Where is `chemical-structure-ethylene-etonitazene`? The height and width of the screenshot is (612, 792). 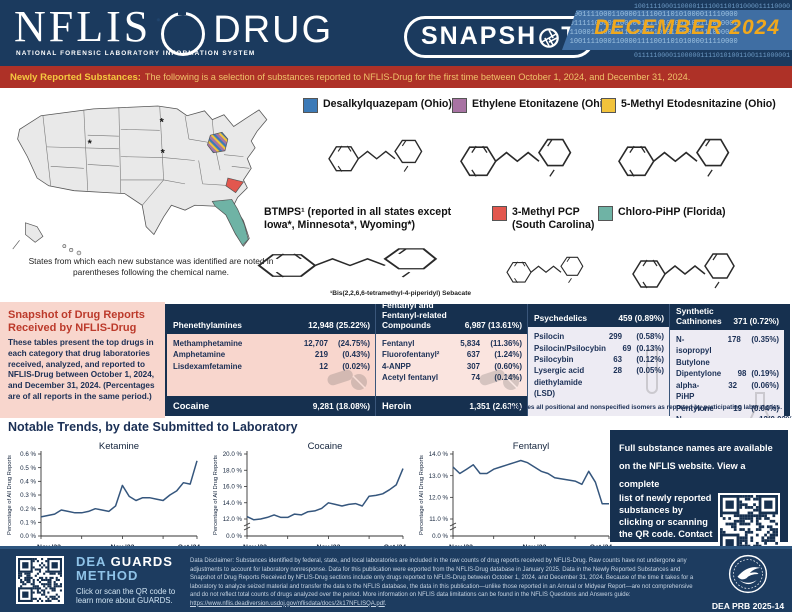 chemical-structure-ethylene-etonitazene is located at coordinates (516, 158).